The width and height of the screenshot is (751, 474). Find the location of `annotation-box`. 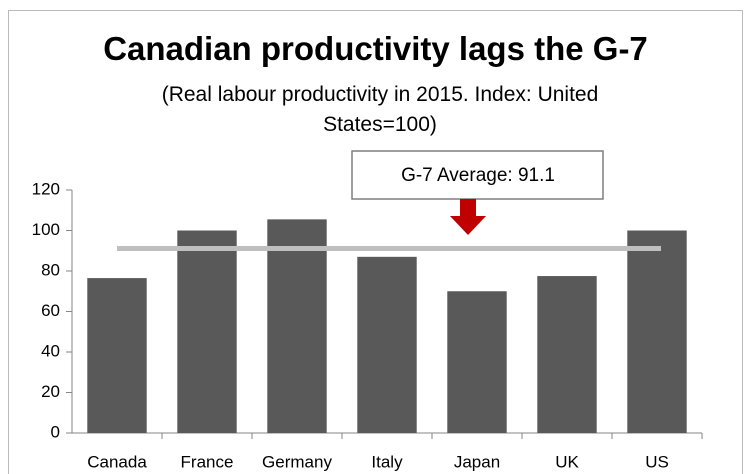

annotation-box is located at coordinates (477, 175).